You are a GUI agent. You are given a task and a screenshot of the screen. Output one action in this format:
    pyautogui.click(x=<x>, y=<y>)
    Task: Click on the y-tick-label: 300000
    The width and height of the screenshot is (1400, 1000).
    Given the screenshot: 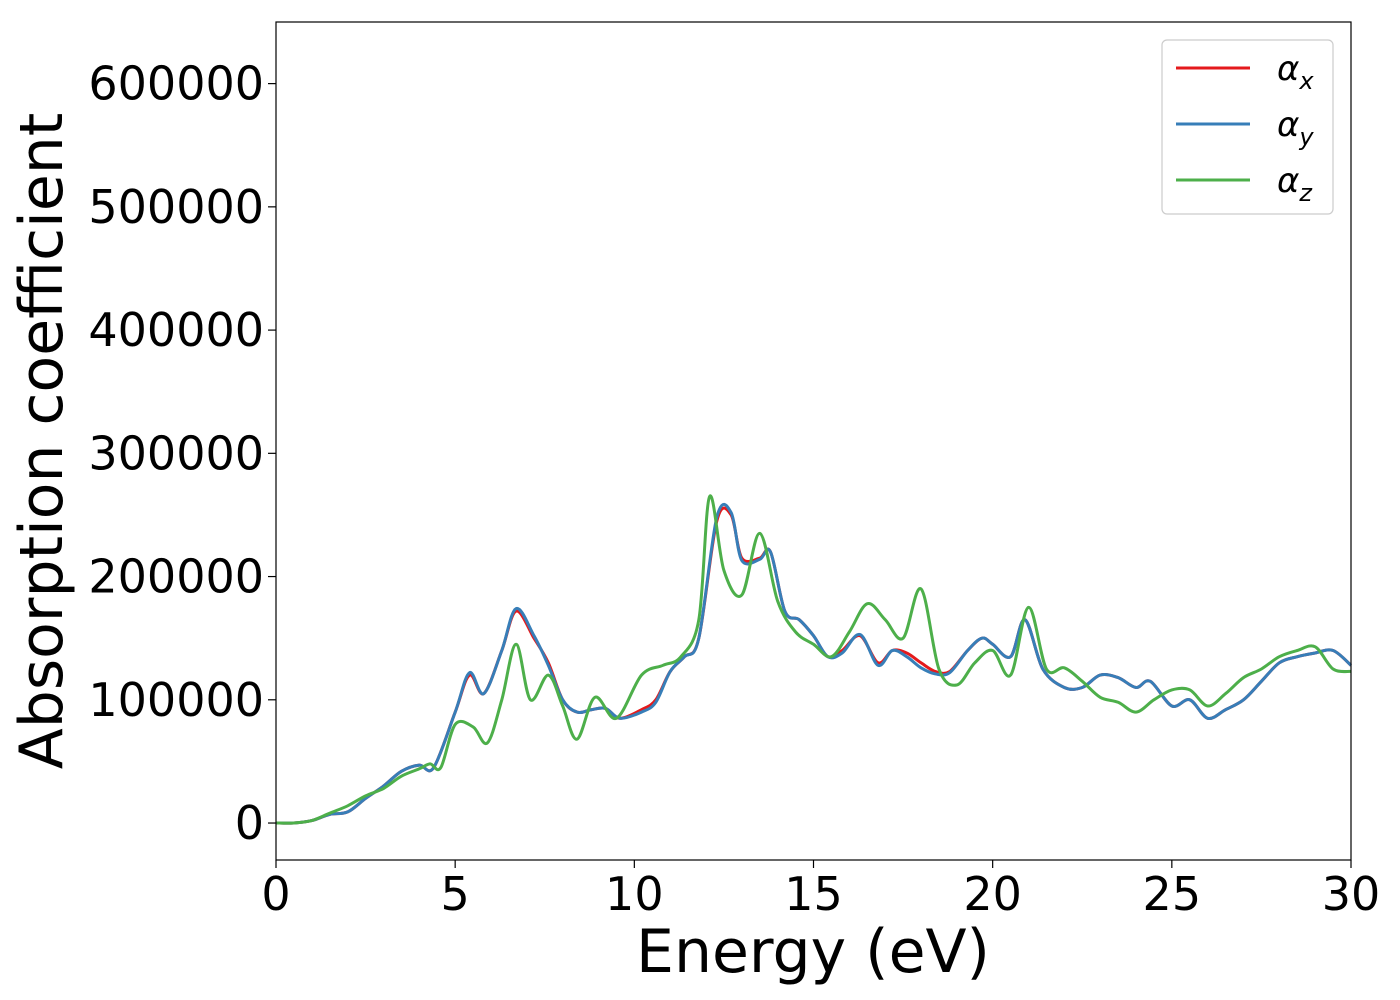 What is the action you would take?
    pyautogui.click(x=176, y=453)
    